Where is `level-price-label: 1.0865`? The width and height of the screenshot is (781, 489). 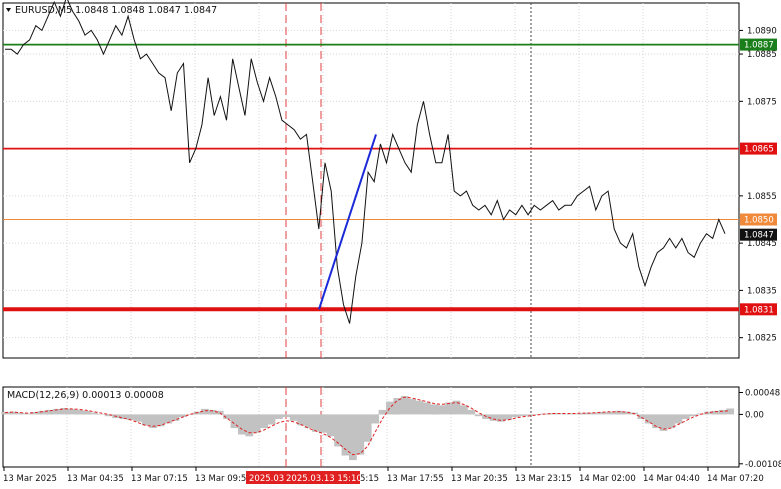 level-price-label: 1.0865 is located at coordinates (759, 150).